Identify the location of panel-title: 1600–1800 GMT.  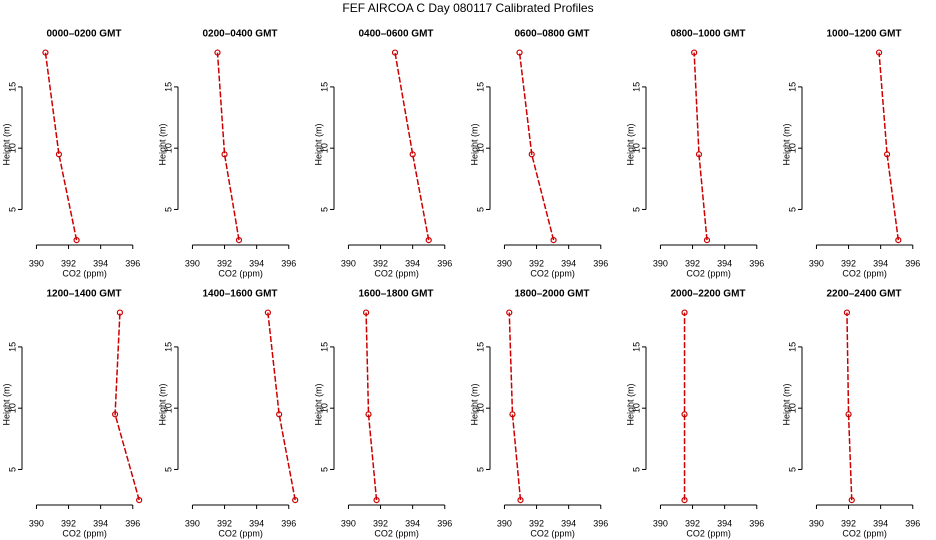
(395, 294).